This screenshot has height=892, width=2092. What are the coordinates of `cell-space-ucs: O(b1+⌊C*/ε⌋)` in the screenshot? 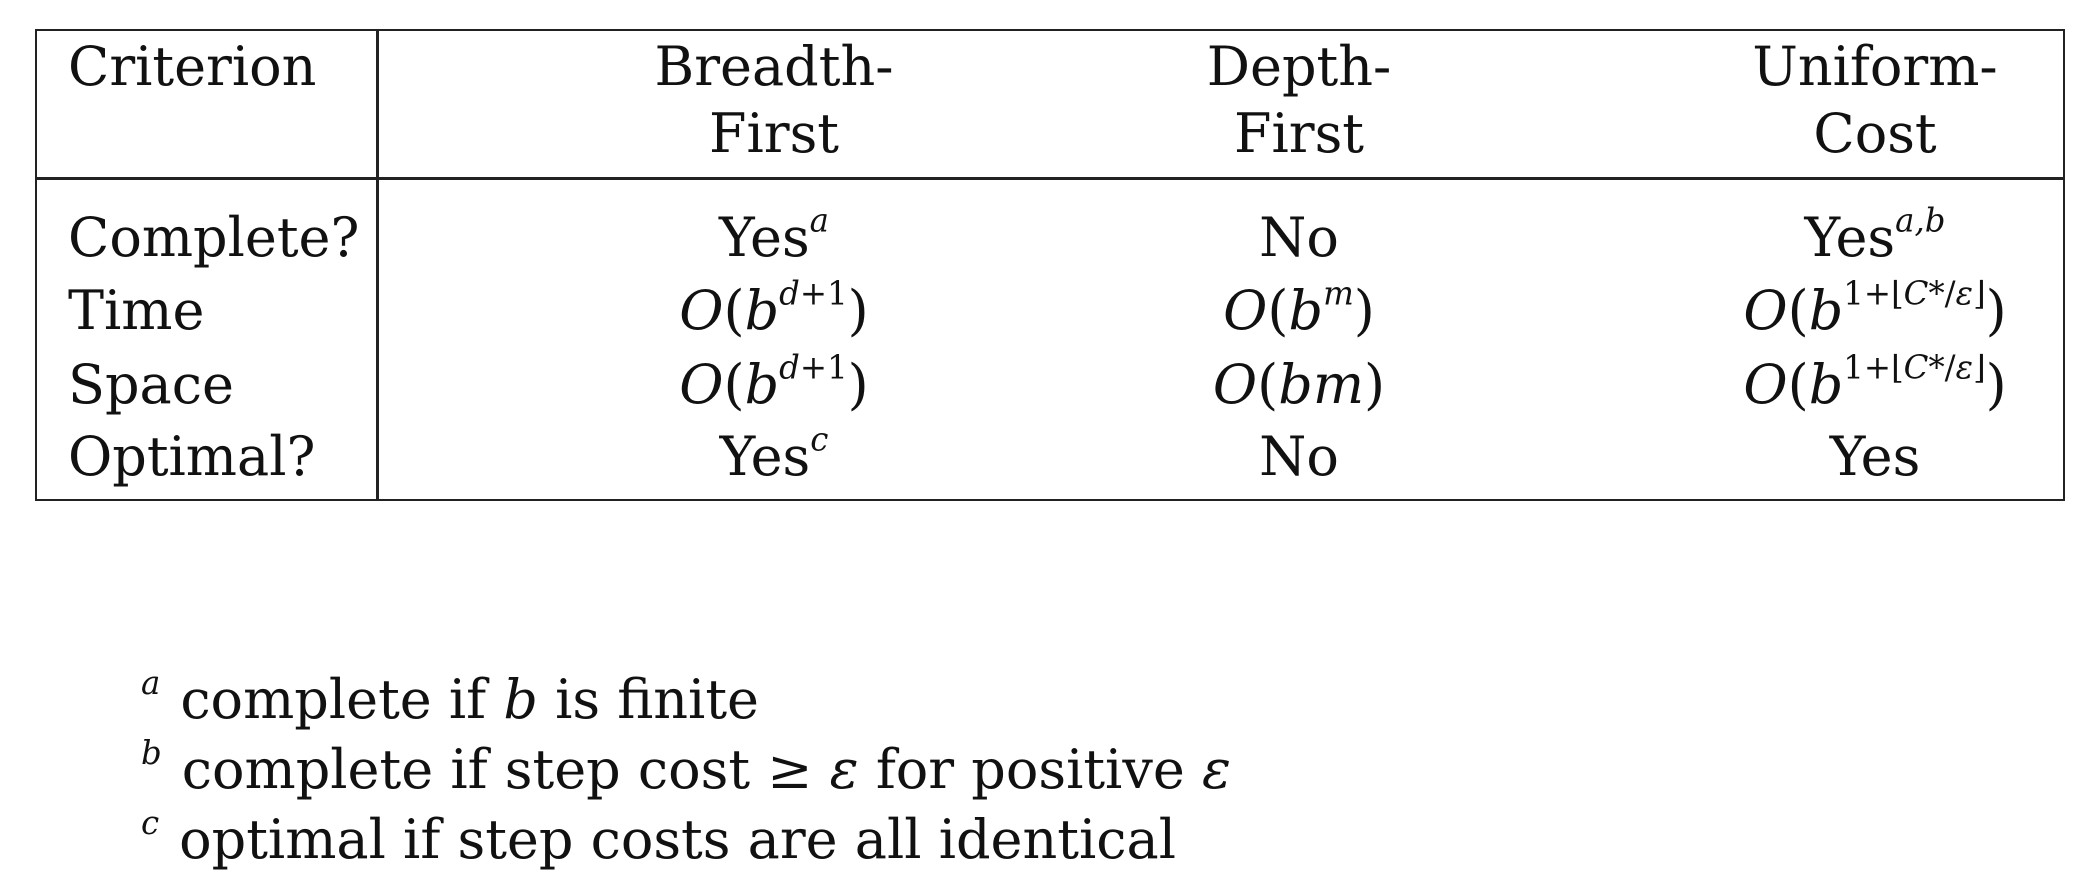 It's located at (1875, 382).